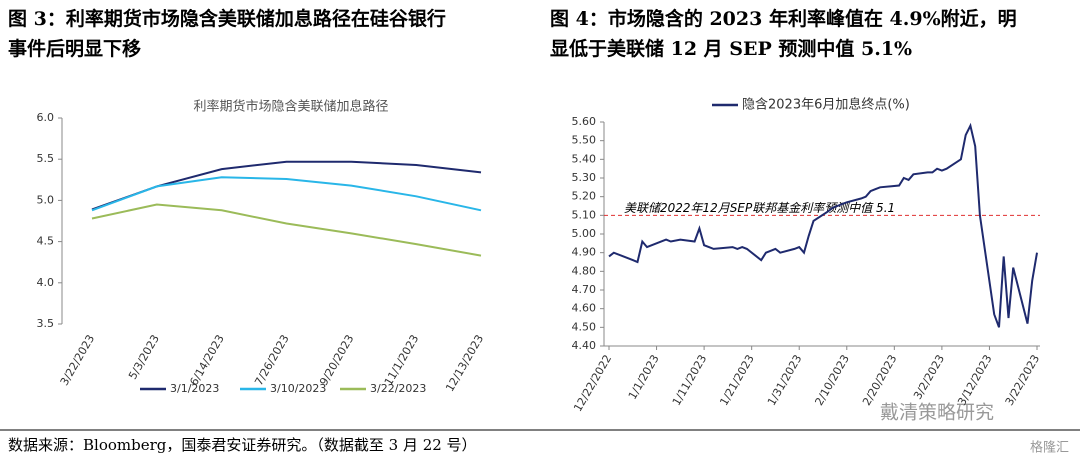 Image resolution: width=1080 pixels, height=467 pixels. I want to click on legend-label: 3/22/2023, so click(398, 388).